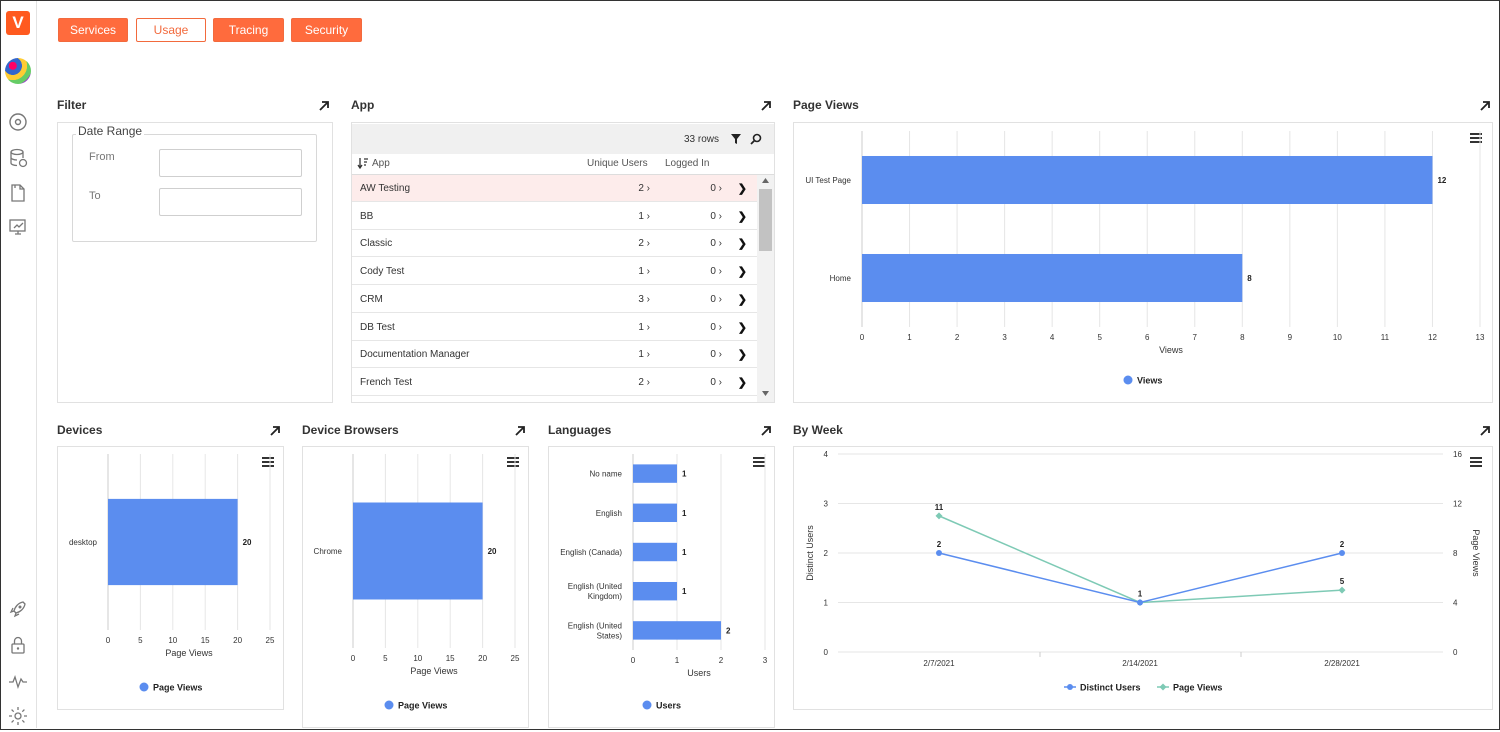  I want to click on date-range-legend: Date Range, so click(110, 131).